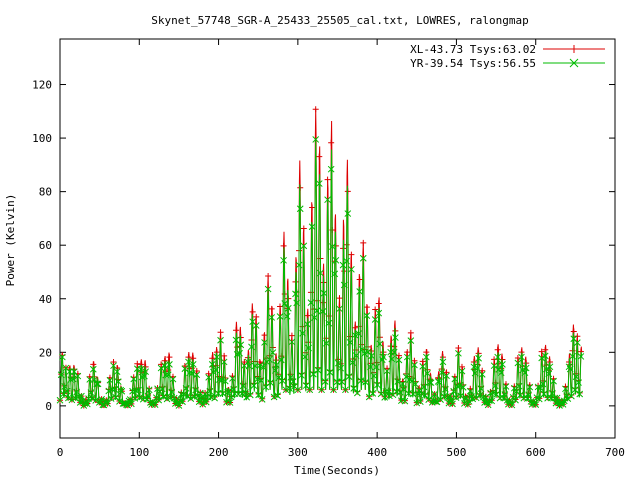 The height and width of the screenshot is (480, 640). Describe the element at coordinates (456, 452) in the screenshot. I see `x-tick-label: 500` at that location.